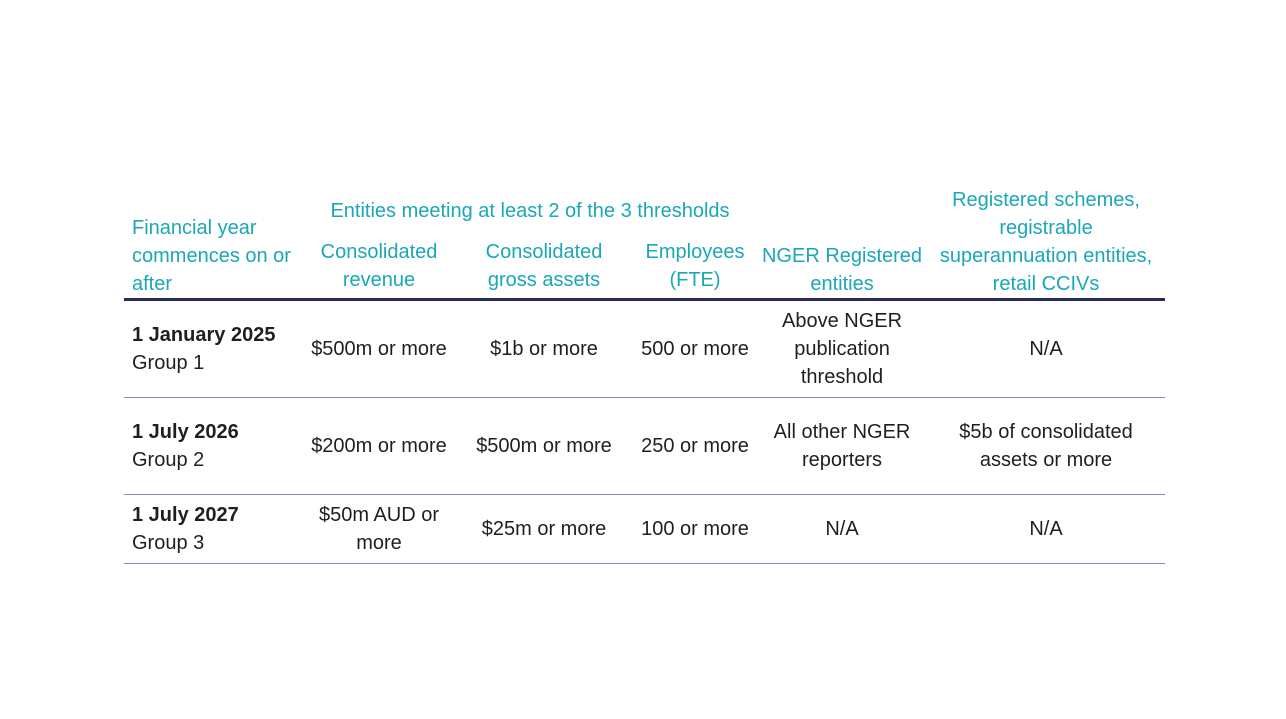 This screenshot has width=1286, height=719. What do you see at coordinates (213, 529) in the screenshot?
I see `row-financial-year-cell: 1 July 2027 Group 3` at bounding box center [213, 529].